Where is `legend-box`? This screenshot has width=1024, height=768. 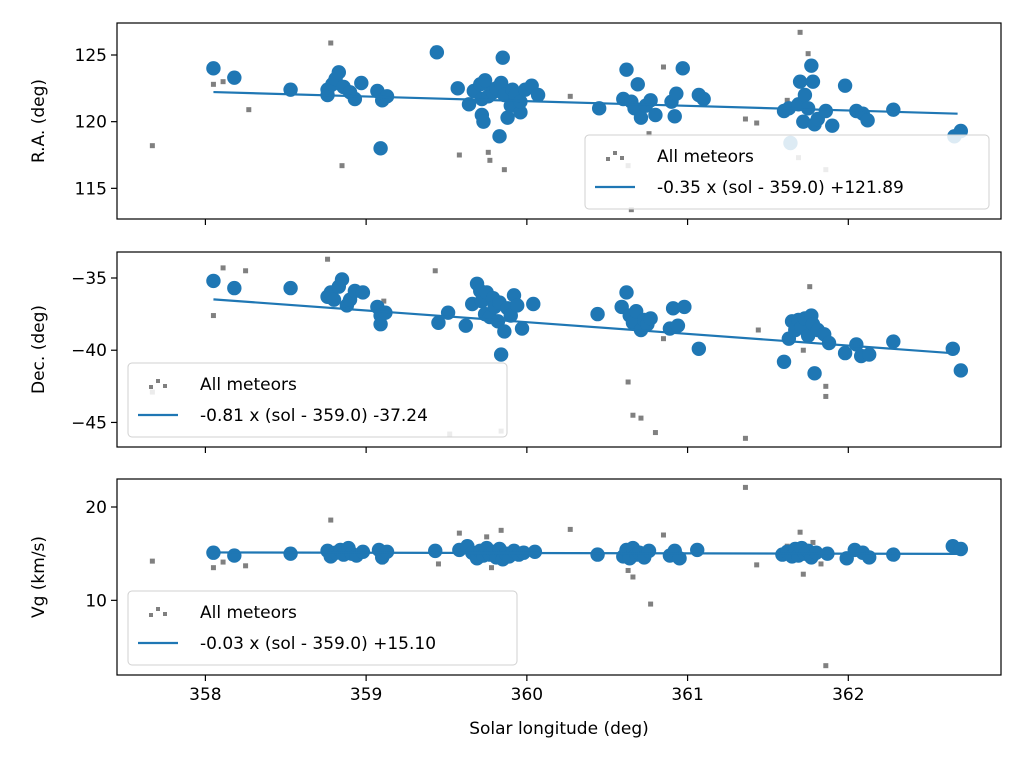 legend-box is located at coordinates (317, 400).